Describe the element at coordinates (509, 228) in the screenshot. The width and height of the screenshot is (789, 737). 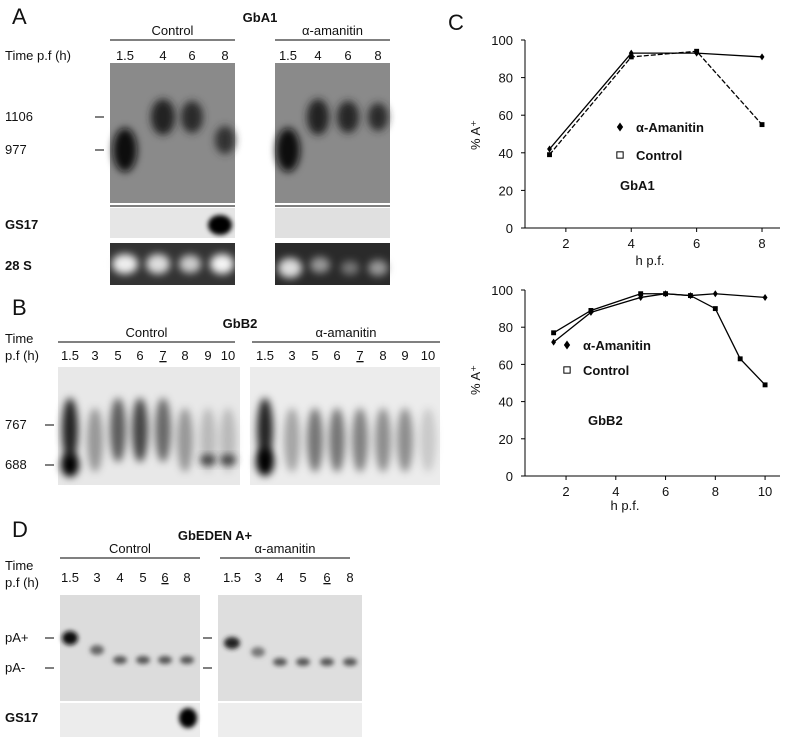
I see `y-tick-label: 0` at that location.